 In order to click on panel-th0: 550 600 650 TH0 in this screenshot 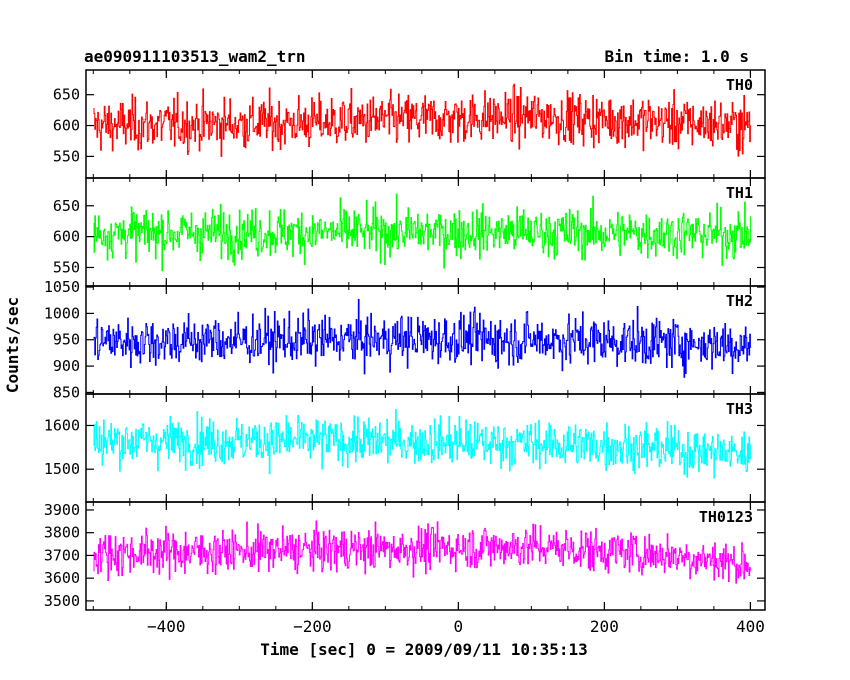, I will do `click(409, 124)`.